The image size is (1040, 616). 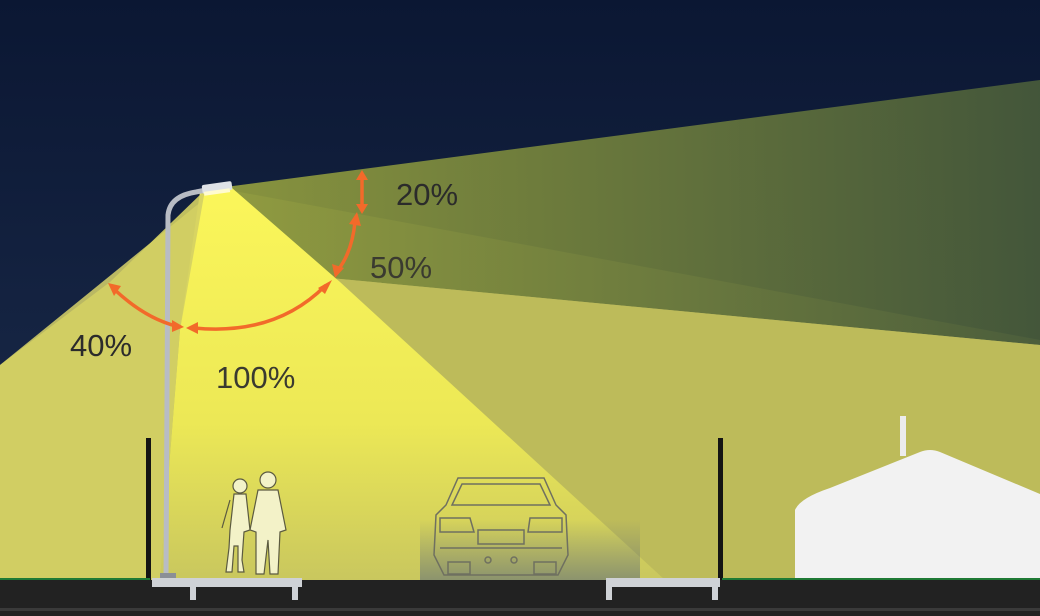 I want to click on car-rear-icon, so click(x=501, y=526).